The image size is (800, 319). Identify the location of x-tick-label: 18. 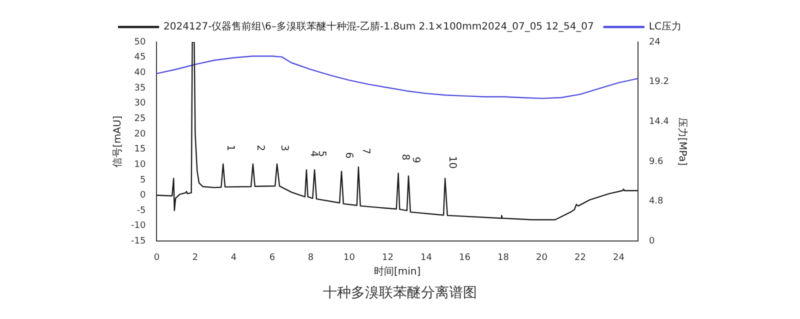
(503, 257).